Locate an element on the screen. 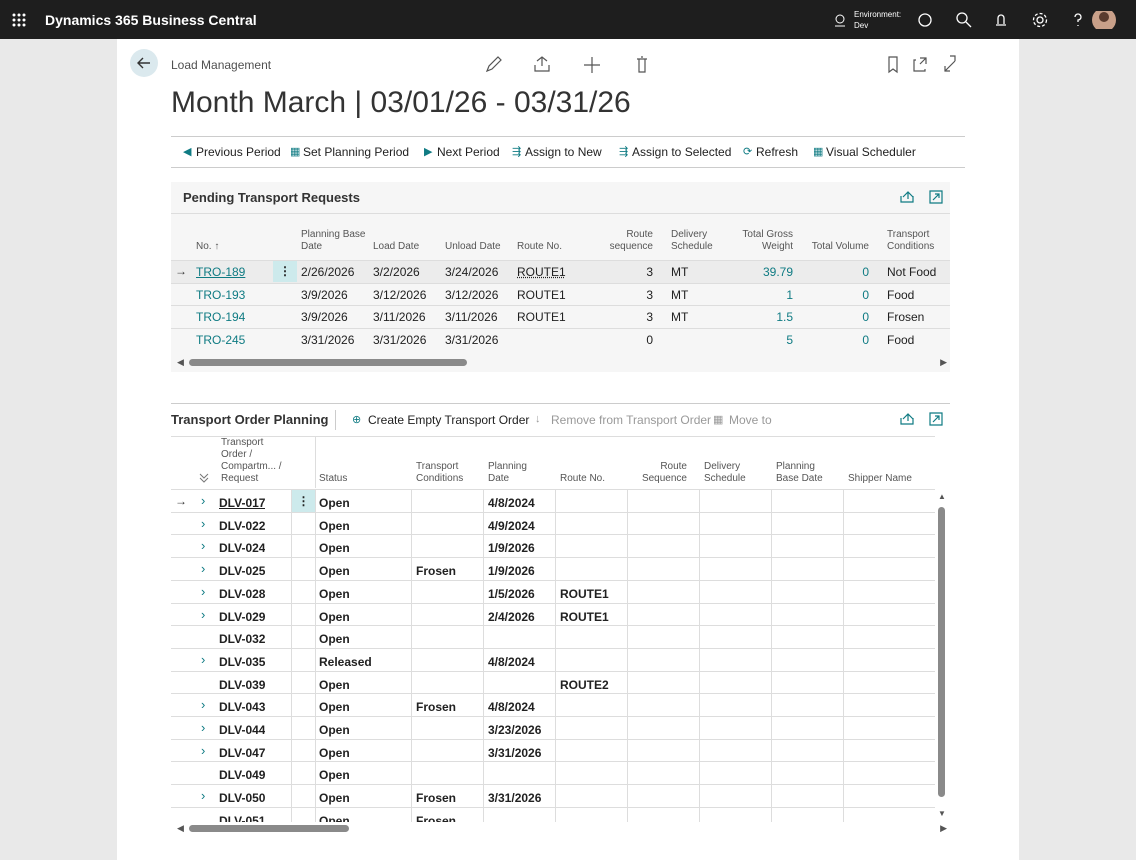  row is located at coordinates (560, 294).